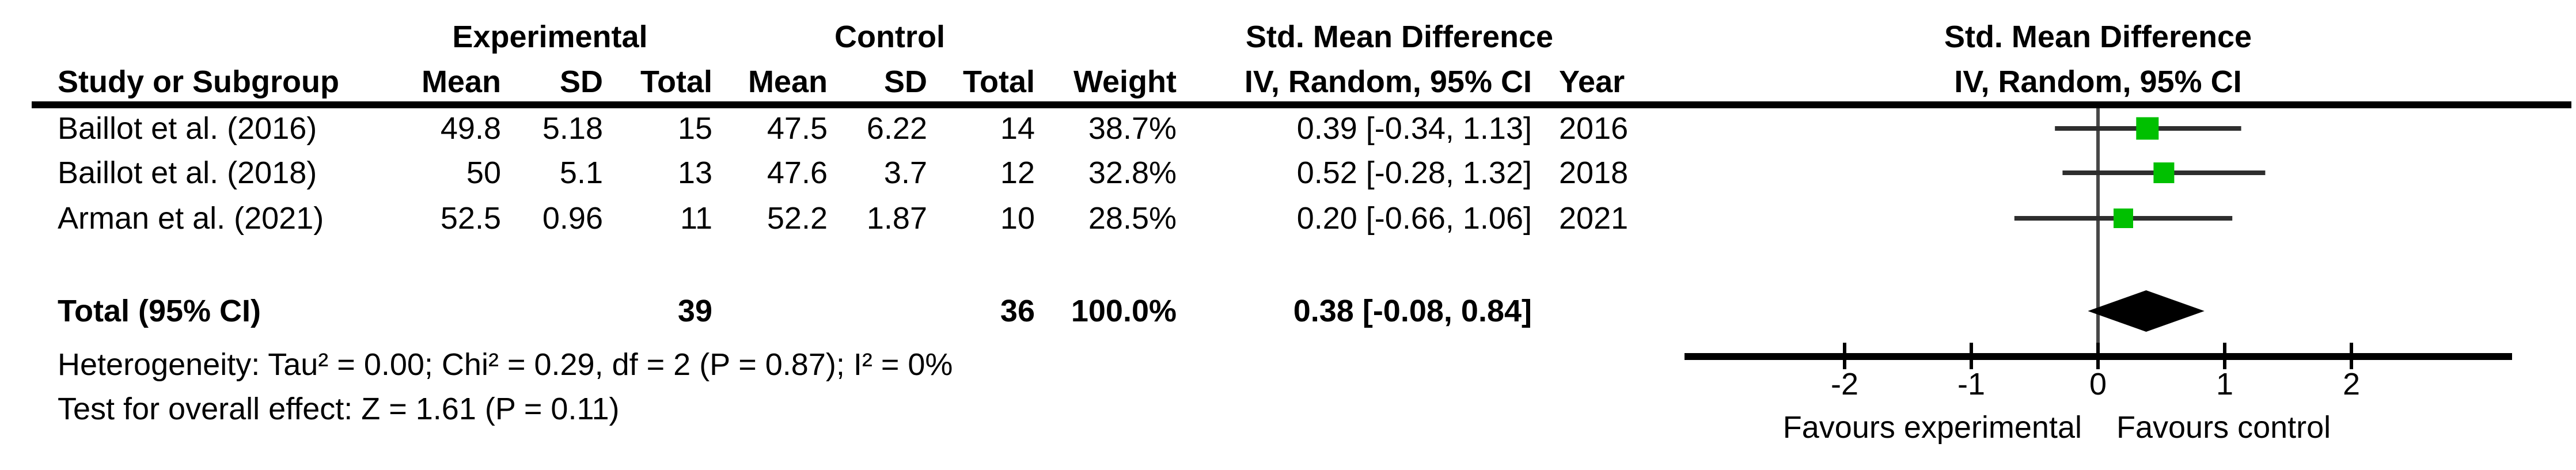  What do you see at coordinates (581, 173) in the screenshot?
I see `exp-sd: 5.1` at bounding box center [581, 173].